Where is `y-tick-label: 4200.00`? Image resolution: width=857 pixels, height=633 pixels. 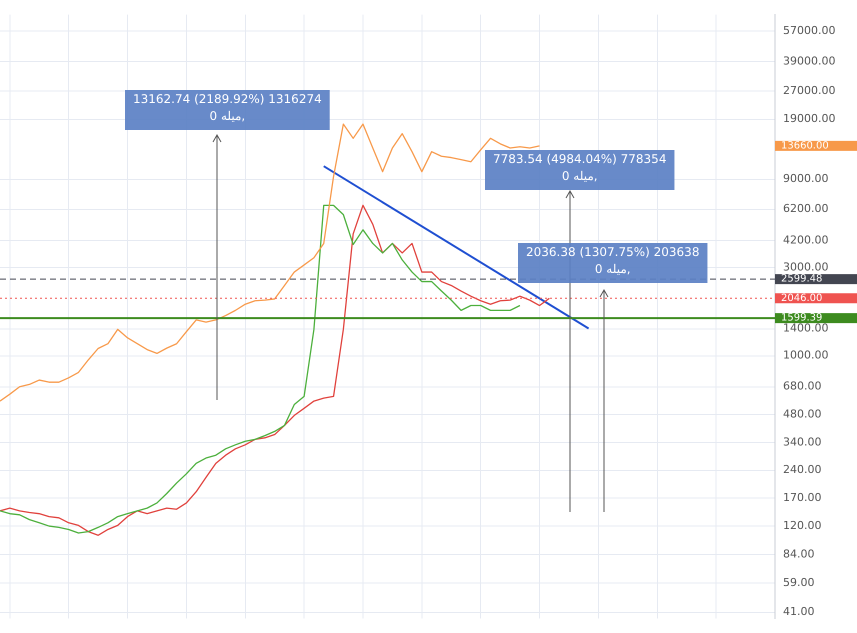 y-tick-label: 4200.00 is located at coordinates (805, 239).